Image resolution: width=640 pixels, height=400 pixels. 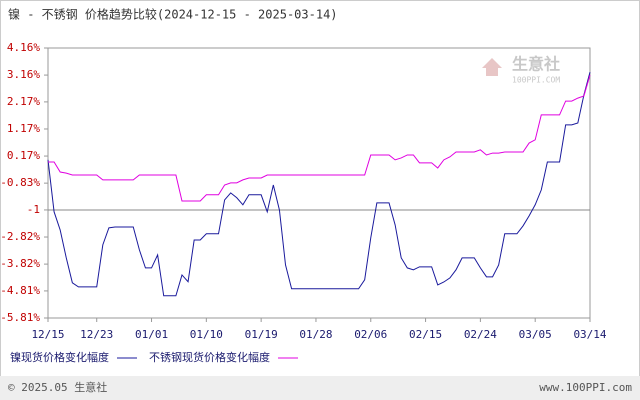 What do you see at coordinates (206, 334) in the screenshot?
I see `x-tick-label: 01/10` at bounding box center [206, 334].